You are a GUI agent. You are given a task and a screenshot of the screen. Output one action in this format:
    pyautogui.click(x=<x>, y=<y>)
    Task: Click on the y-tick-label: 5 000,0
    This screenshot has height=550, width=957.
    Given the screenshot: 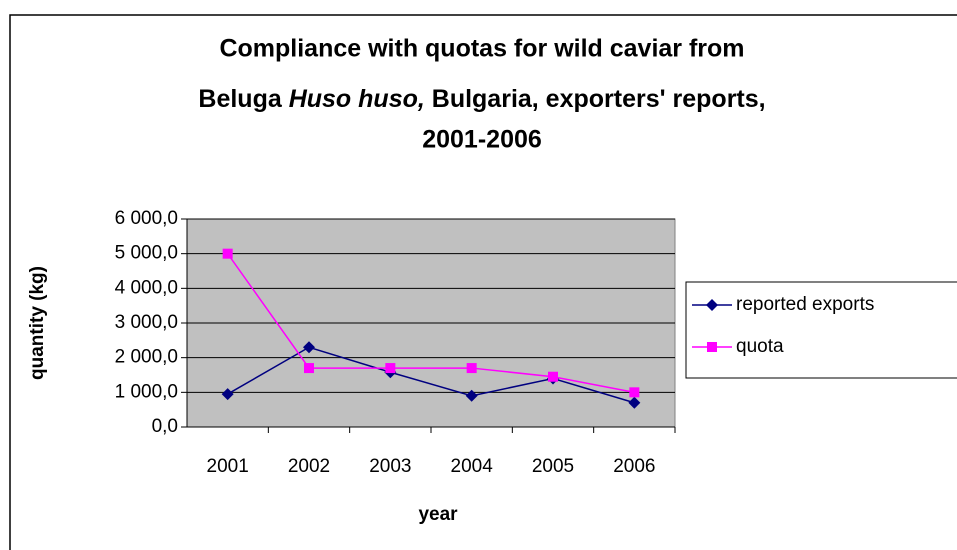 What is the action you would take?
    pyautogui.click(x=146, y=253)
    